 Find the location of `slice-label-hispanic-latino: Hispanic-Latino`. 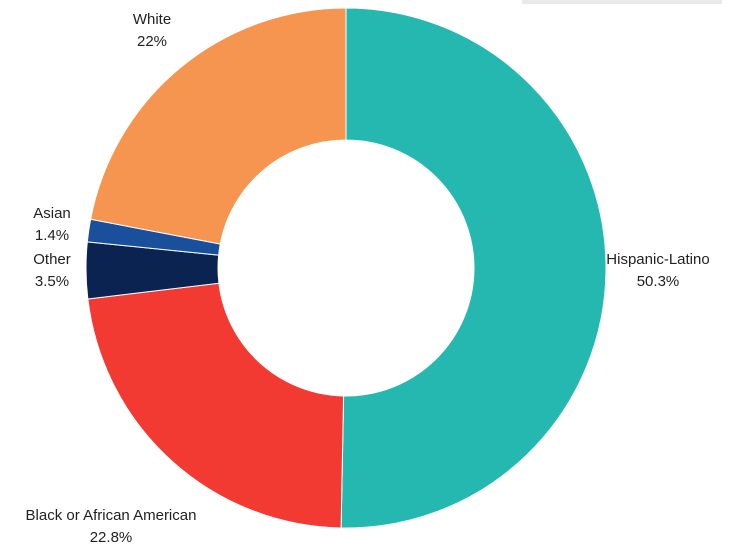

slice-label-hispanic-latino: Hispanic-Latino is located at coordinates (657, 259).